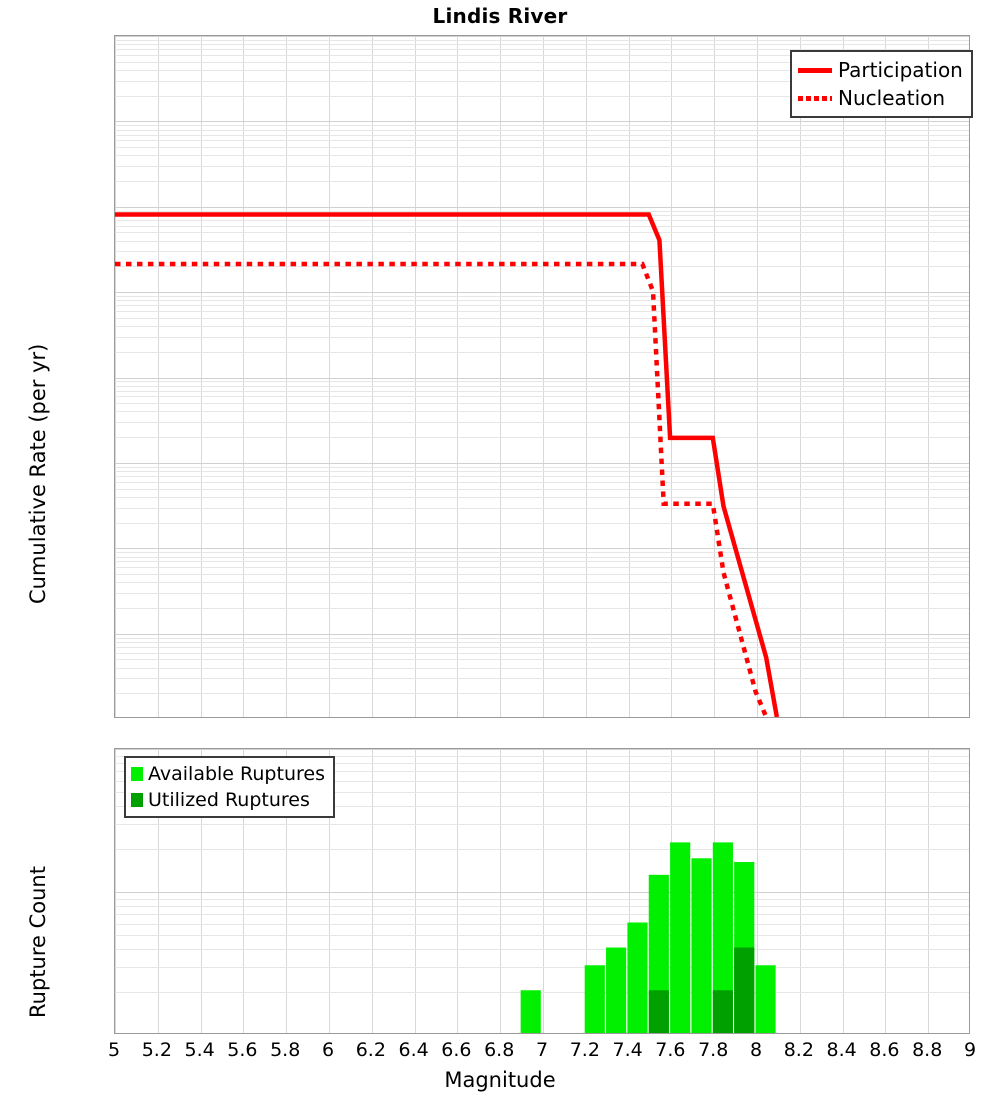 Image resolution: width=1000 pixels, height=1100 pixels. What do you see at coordinates (156, 1050) in the screenshot?
I see `x-tick-label: 5.2` at bounding box center [156, 1050].